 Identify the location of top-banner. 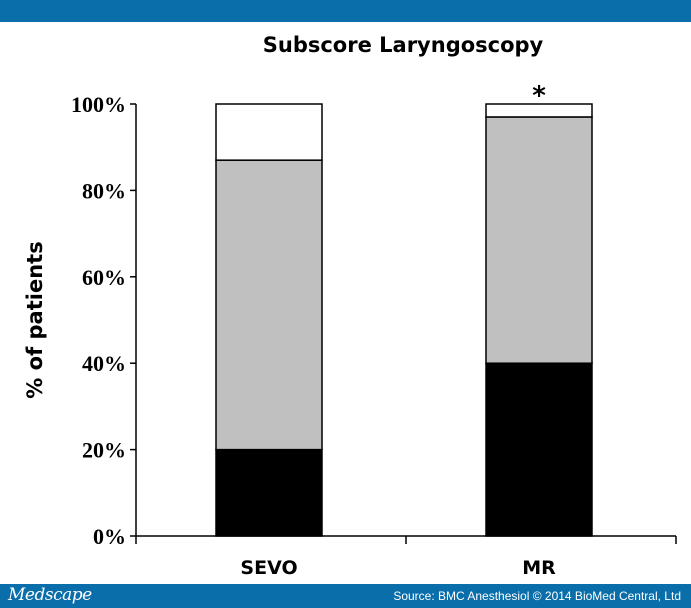
(345, 11).